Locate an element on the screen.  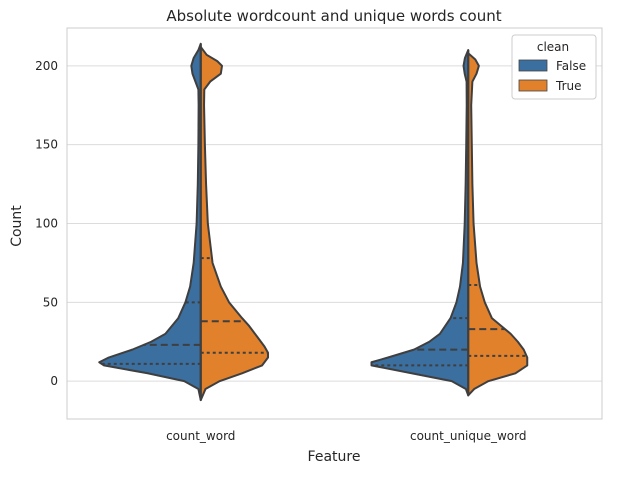
legend-swatch-true is located at coordinates (533, 85).